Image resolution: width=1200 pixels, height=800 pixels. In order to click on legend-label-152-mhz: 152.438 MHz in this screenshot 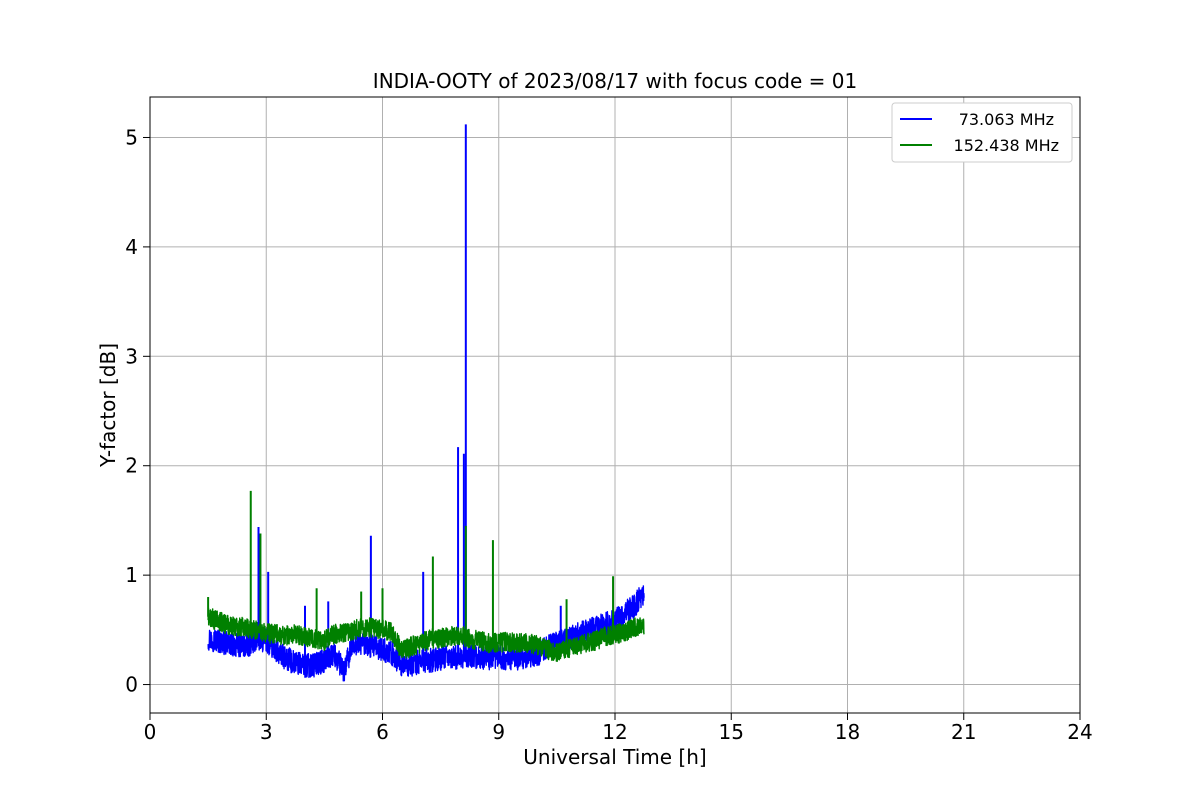, I will do `click(1006, 145)`.